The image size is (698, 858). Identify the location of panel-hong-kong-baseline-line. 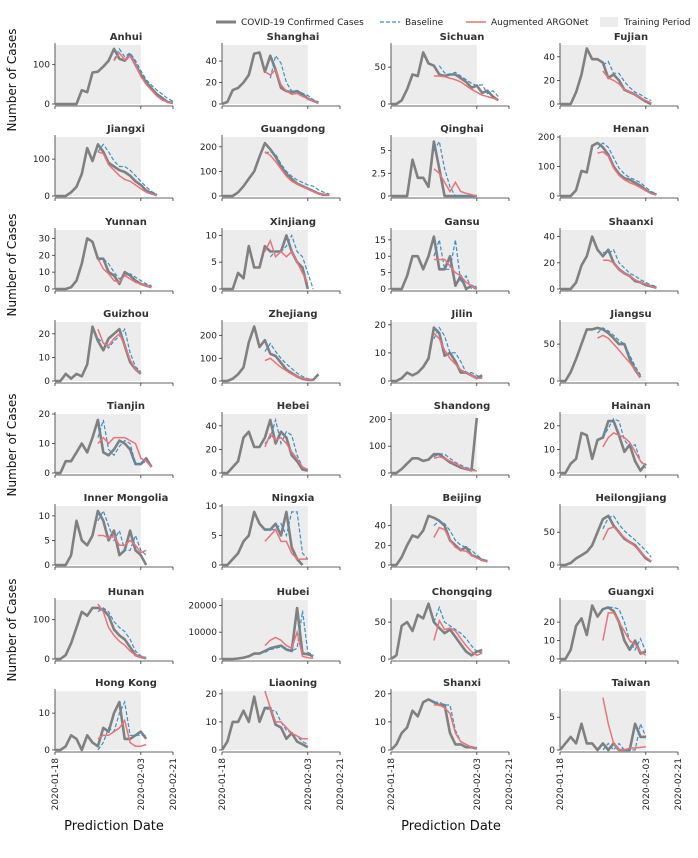
(122, 725).